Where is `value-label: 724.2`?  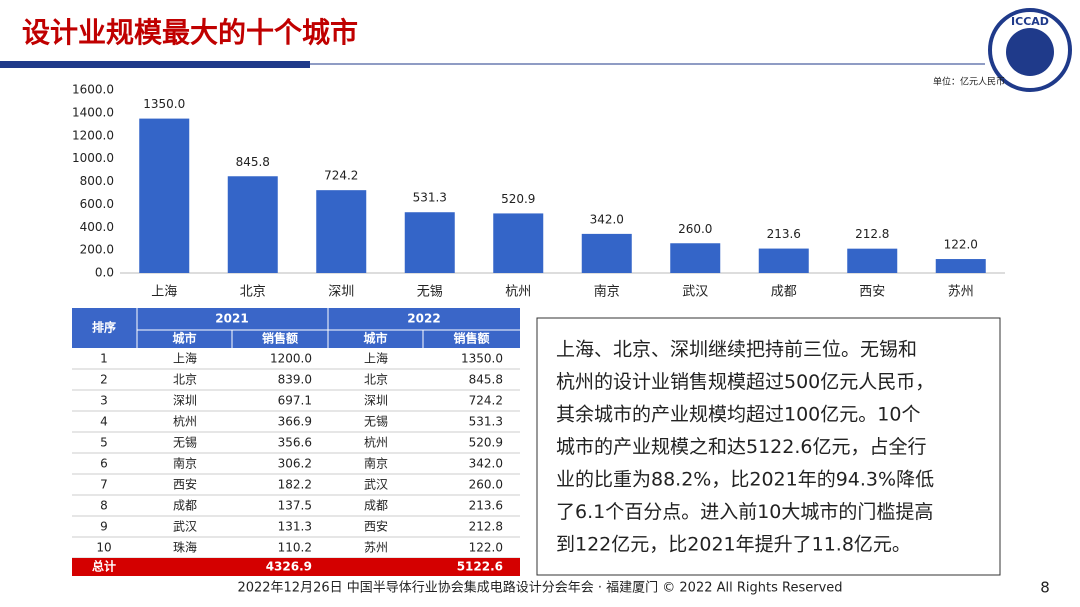
value-label: 724.2 is located at coordinates (341, 176).